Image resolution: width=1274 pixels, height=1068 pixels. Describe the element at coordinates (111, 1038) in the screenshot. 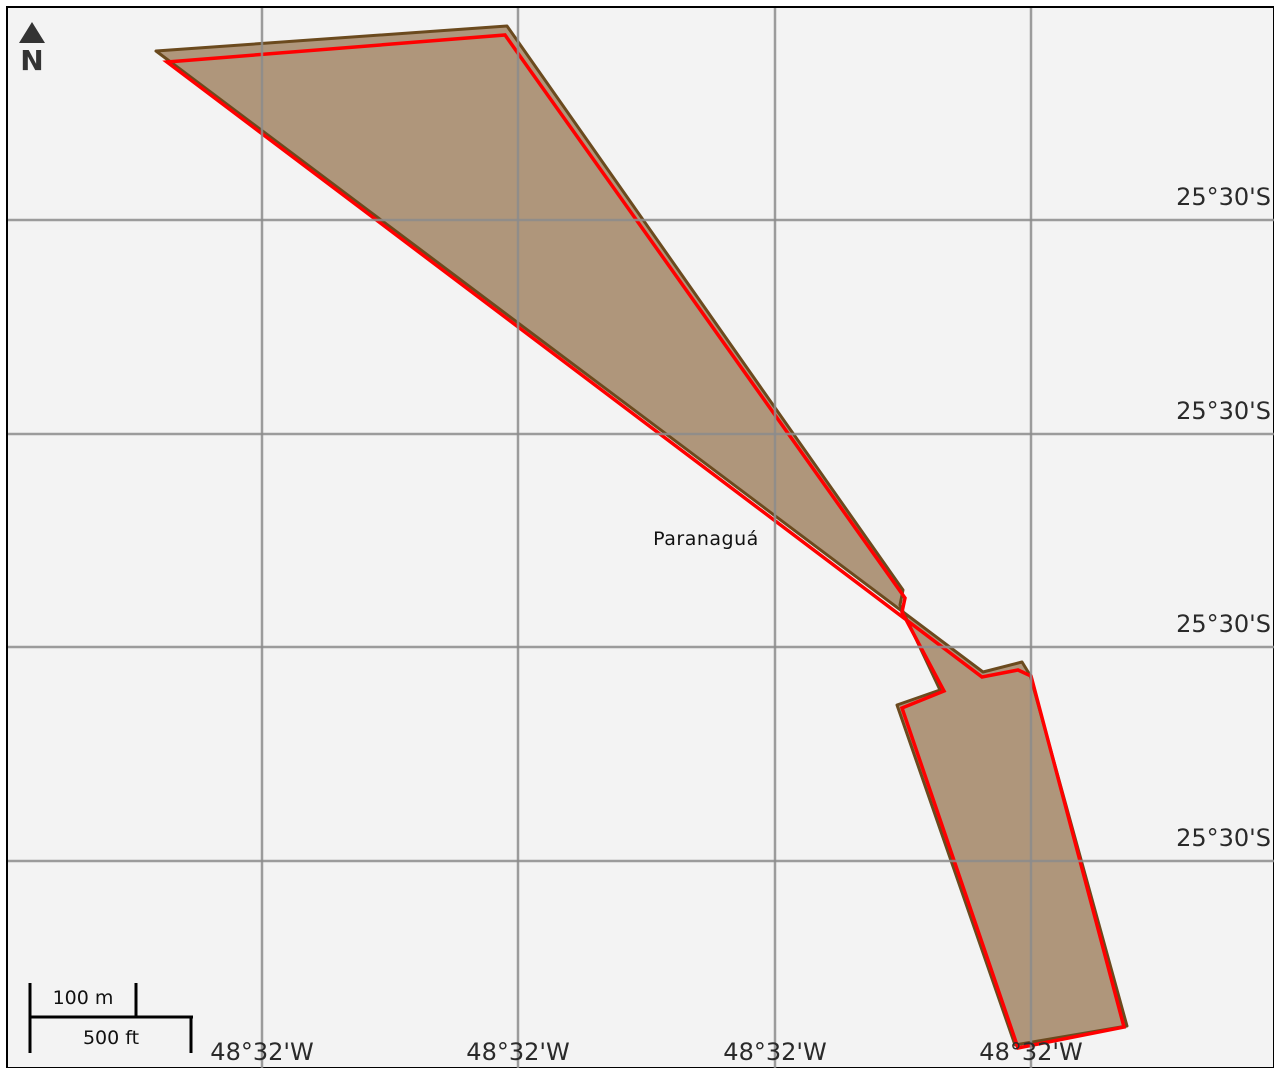

I see `scale-bar-imperial-label: 500 ft` at that location.